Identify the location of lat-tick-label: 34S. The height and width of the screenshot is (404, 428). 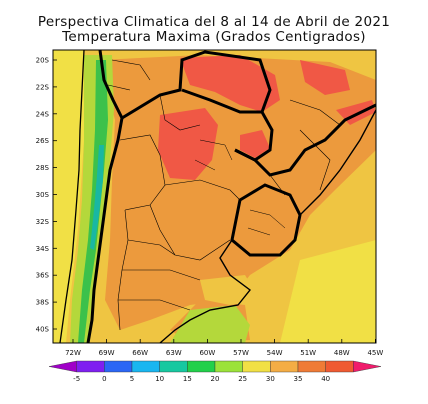
(43, 249).